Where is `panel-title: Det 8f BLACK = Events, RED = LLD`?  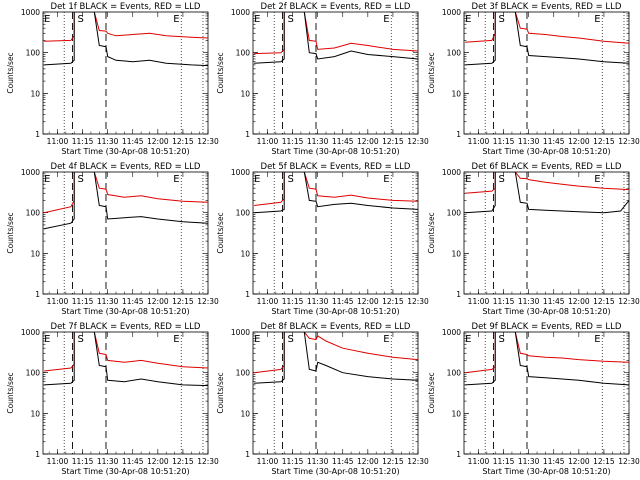
panel-title: Det 8f BLACK = Events, RED = LLD is located at coordinates (336, 327).